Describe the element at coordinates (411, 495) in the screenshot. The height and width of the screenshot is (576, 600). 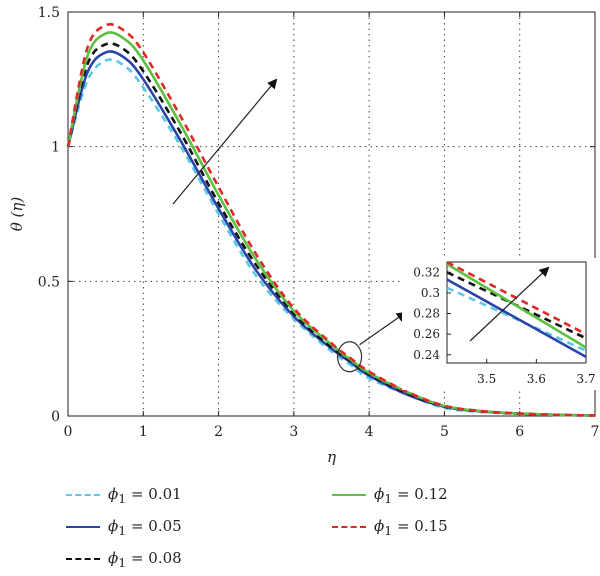
I see `legend-label: ϕ1 = 0.12` at that location.